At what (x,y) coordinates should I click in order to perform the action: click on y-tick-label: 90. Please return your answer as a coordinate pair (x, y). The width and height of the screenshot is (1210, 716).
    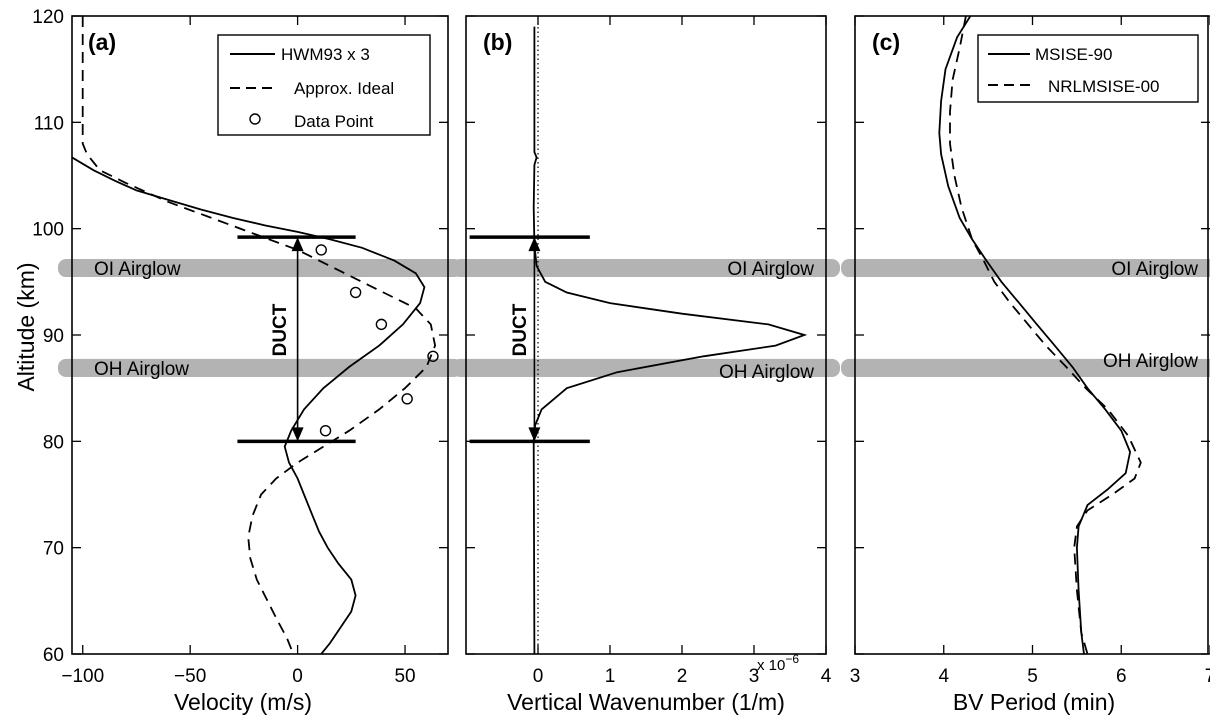
    Looking at the image, I should click on (53, 336).